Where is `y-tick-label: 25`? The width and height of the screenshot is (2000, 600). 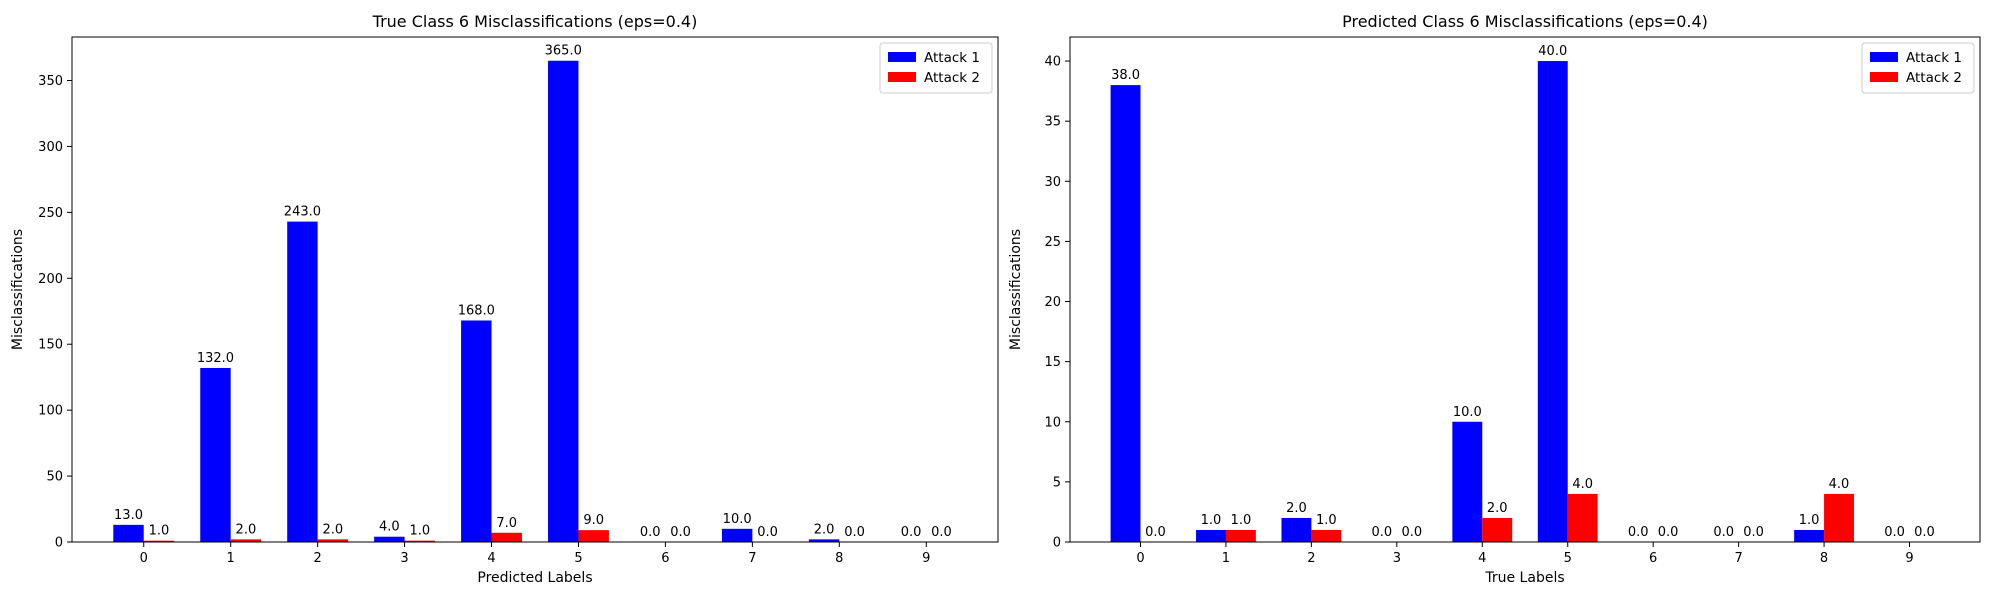
y-tick-label: 25 is located at coordinates (1052, 242).